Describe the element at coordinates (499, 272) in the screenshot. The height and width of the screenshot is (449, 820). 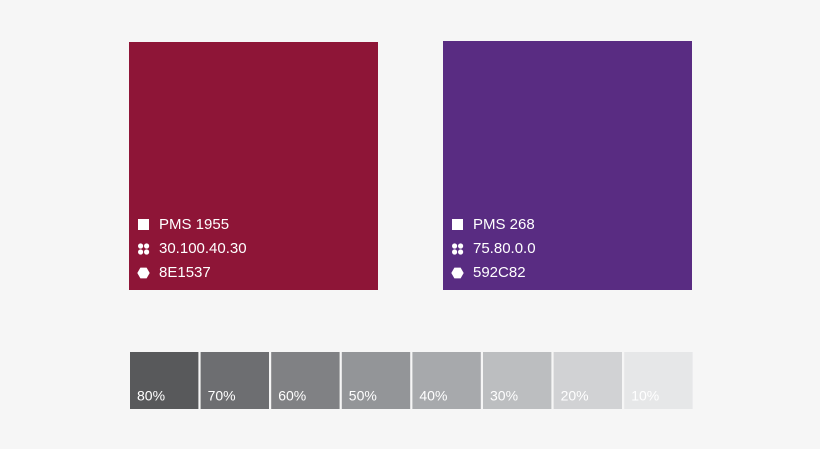
I see `hex-value: 592C82` at that location.